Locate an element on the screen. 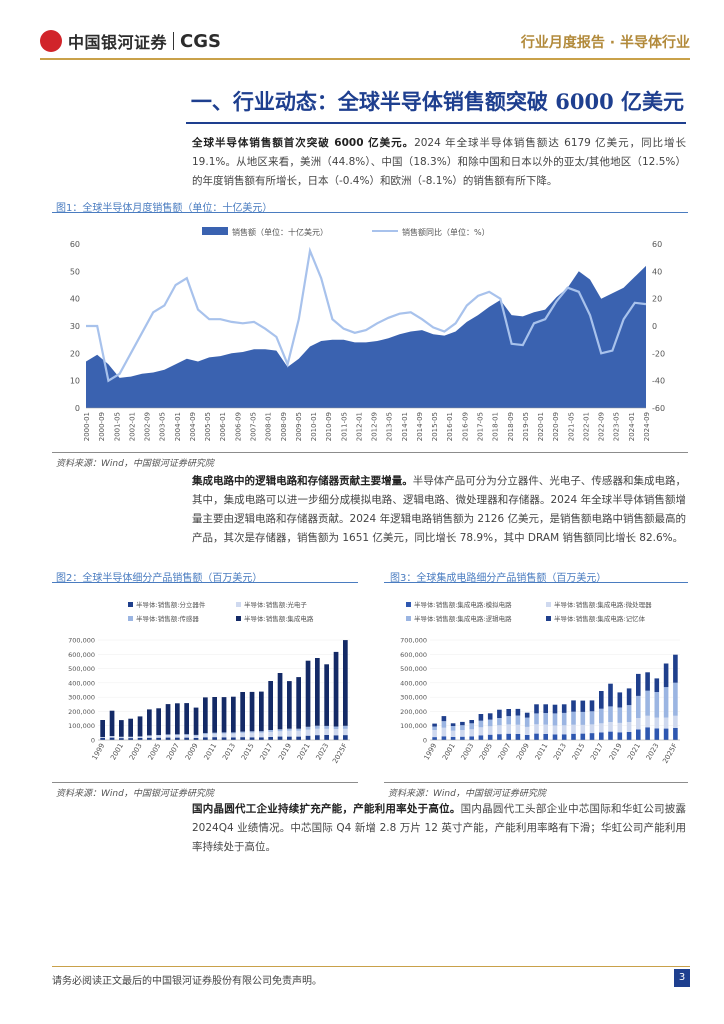 This screenshot has width=724, height=1024. fig3-legend-label-0: 半导体:销售额:集成电路:模拟电路 is located at coordinates (463, 604).